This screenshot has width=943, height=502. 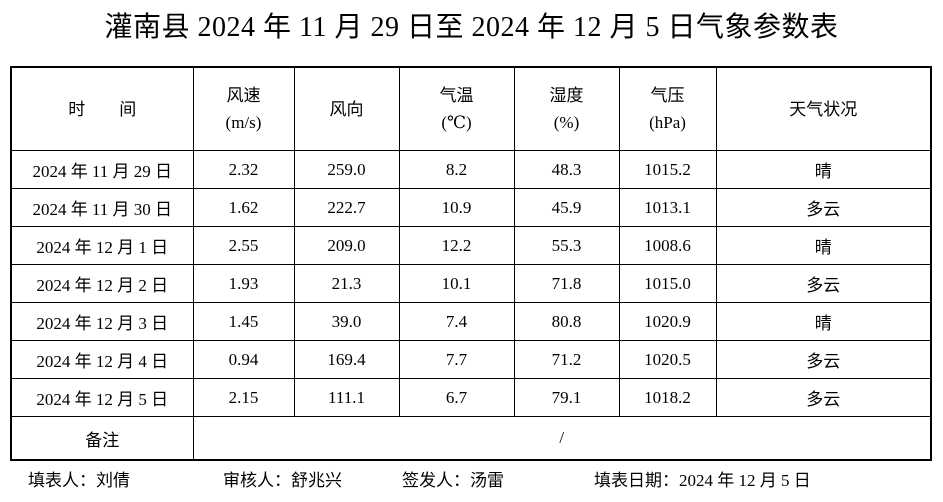 What do you see at coordinates (346, 359) in the screenshot?
I see `wind-direction-cell: 169.4` at bounding box center [346, 359].